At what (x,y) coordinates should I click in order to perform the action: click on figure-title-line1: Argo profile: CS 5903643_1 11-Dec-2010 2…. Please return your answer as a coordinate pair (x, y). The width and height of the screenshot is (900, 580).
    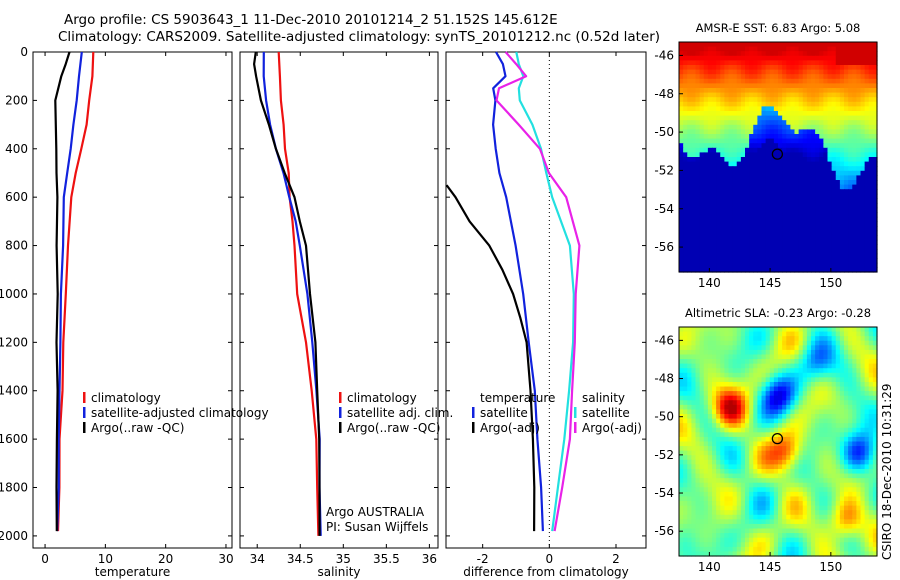
    Looking at the image, I should click on (311, 20).